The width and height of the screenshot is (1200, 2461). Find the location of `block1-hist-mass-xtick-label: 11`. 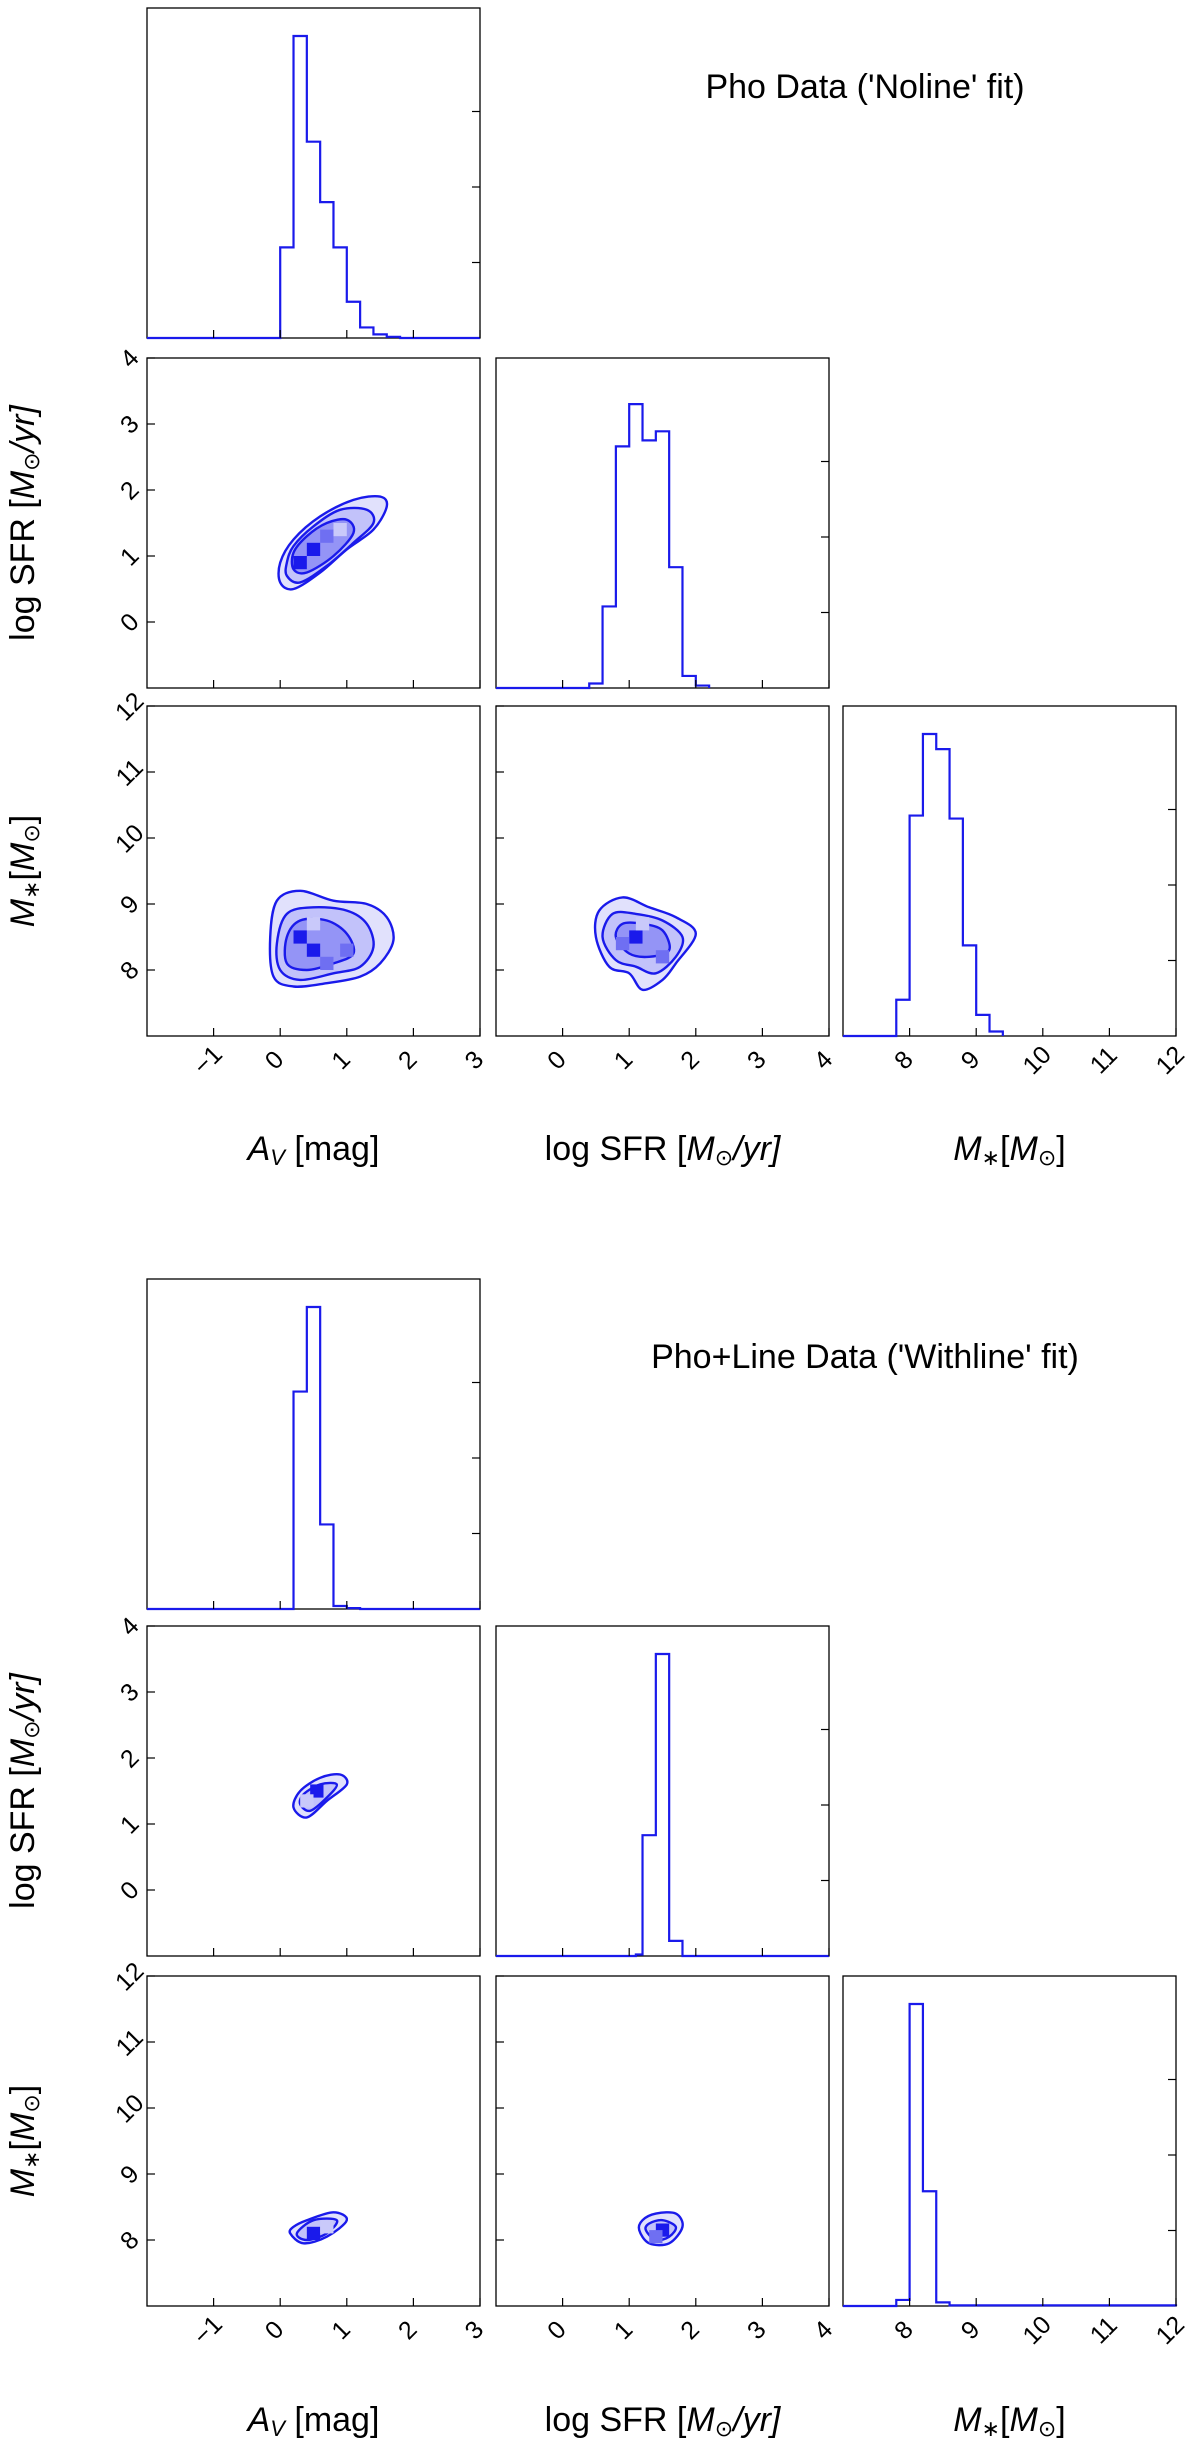

block1-hist-mass-xtick-label: 11 is located at coordinates (1104, 1060).